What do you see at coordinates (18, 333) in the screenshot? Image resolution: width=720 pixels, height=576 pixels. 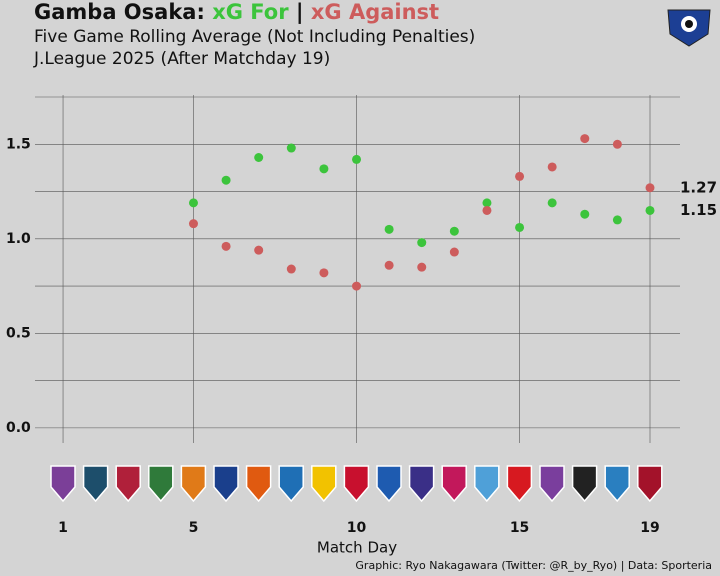 I see `y-tick-label: 0.5` at bounding box center [18, 333].